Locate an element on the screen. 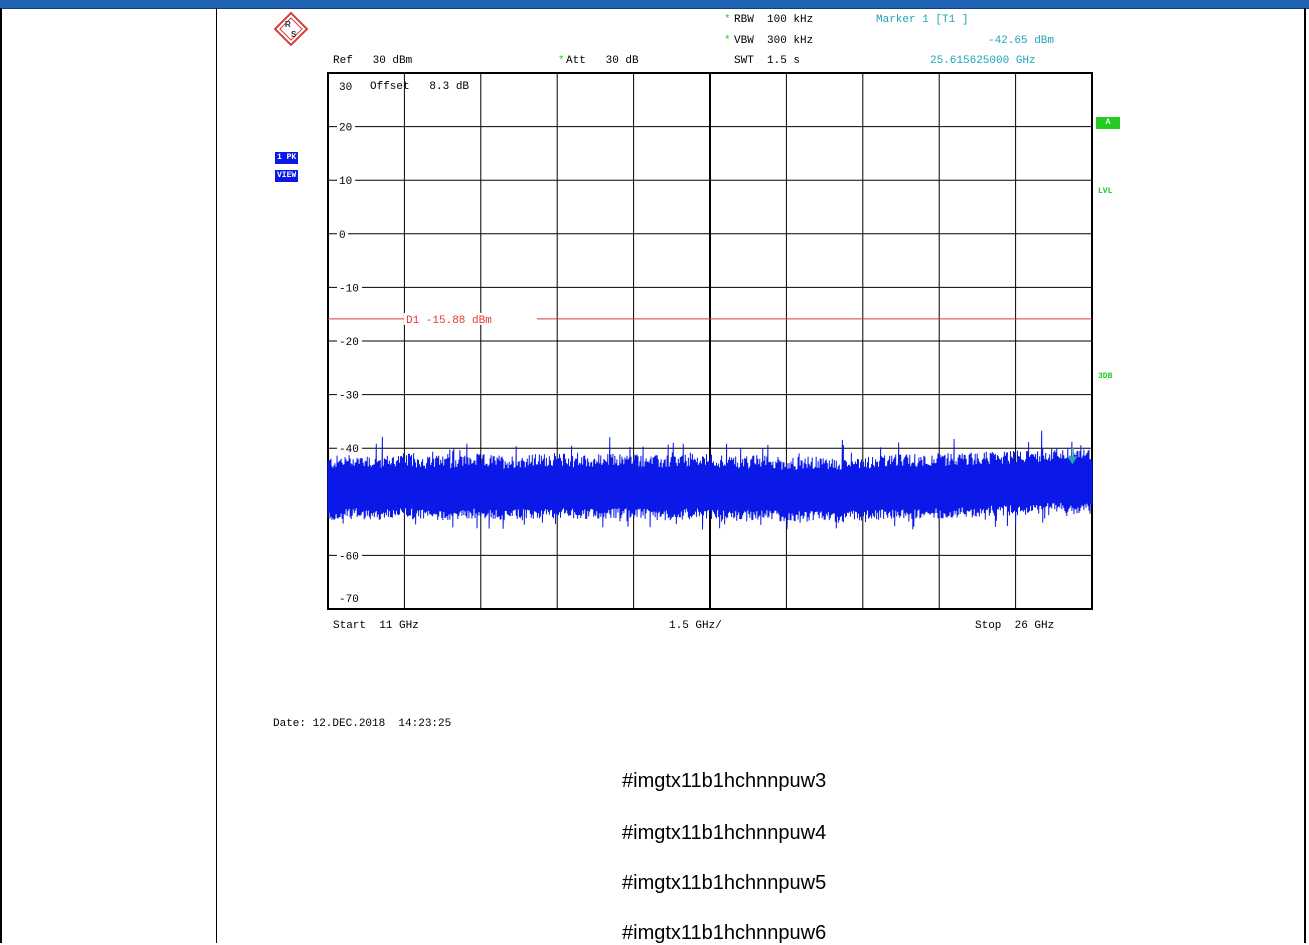  trace-mode-badge: 1 PK is located at coordinates (287, 158).